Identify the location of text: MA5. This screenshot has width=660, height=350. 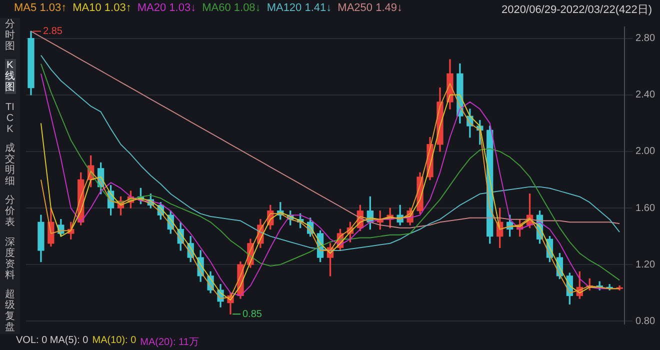
(25, 8).